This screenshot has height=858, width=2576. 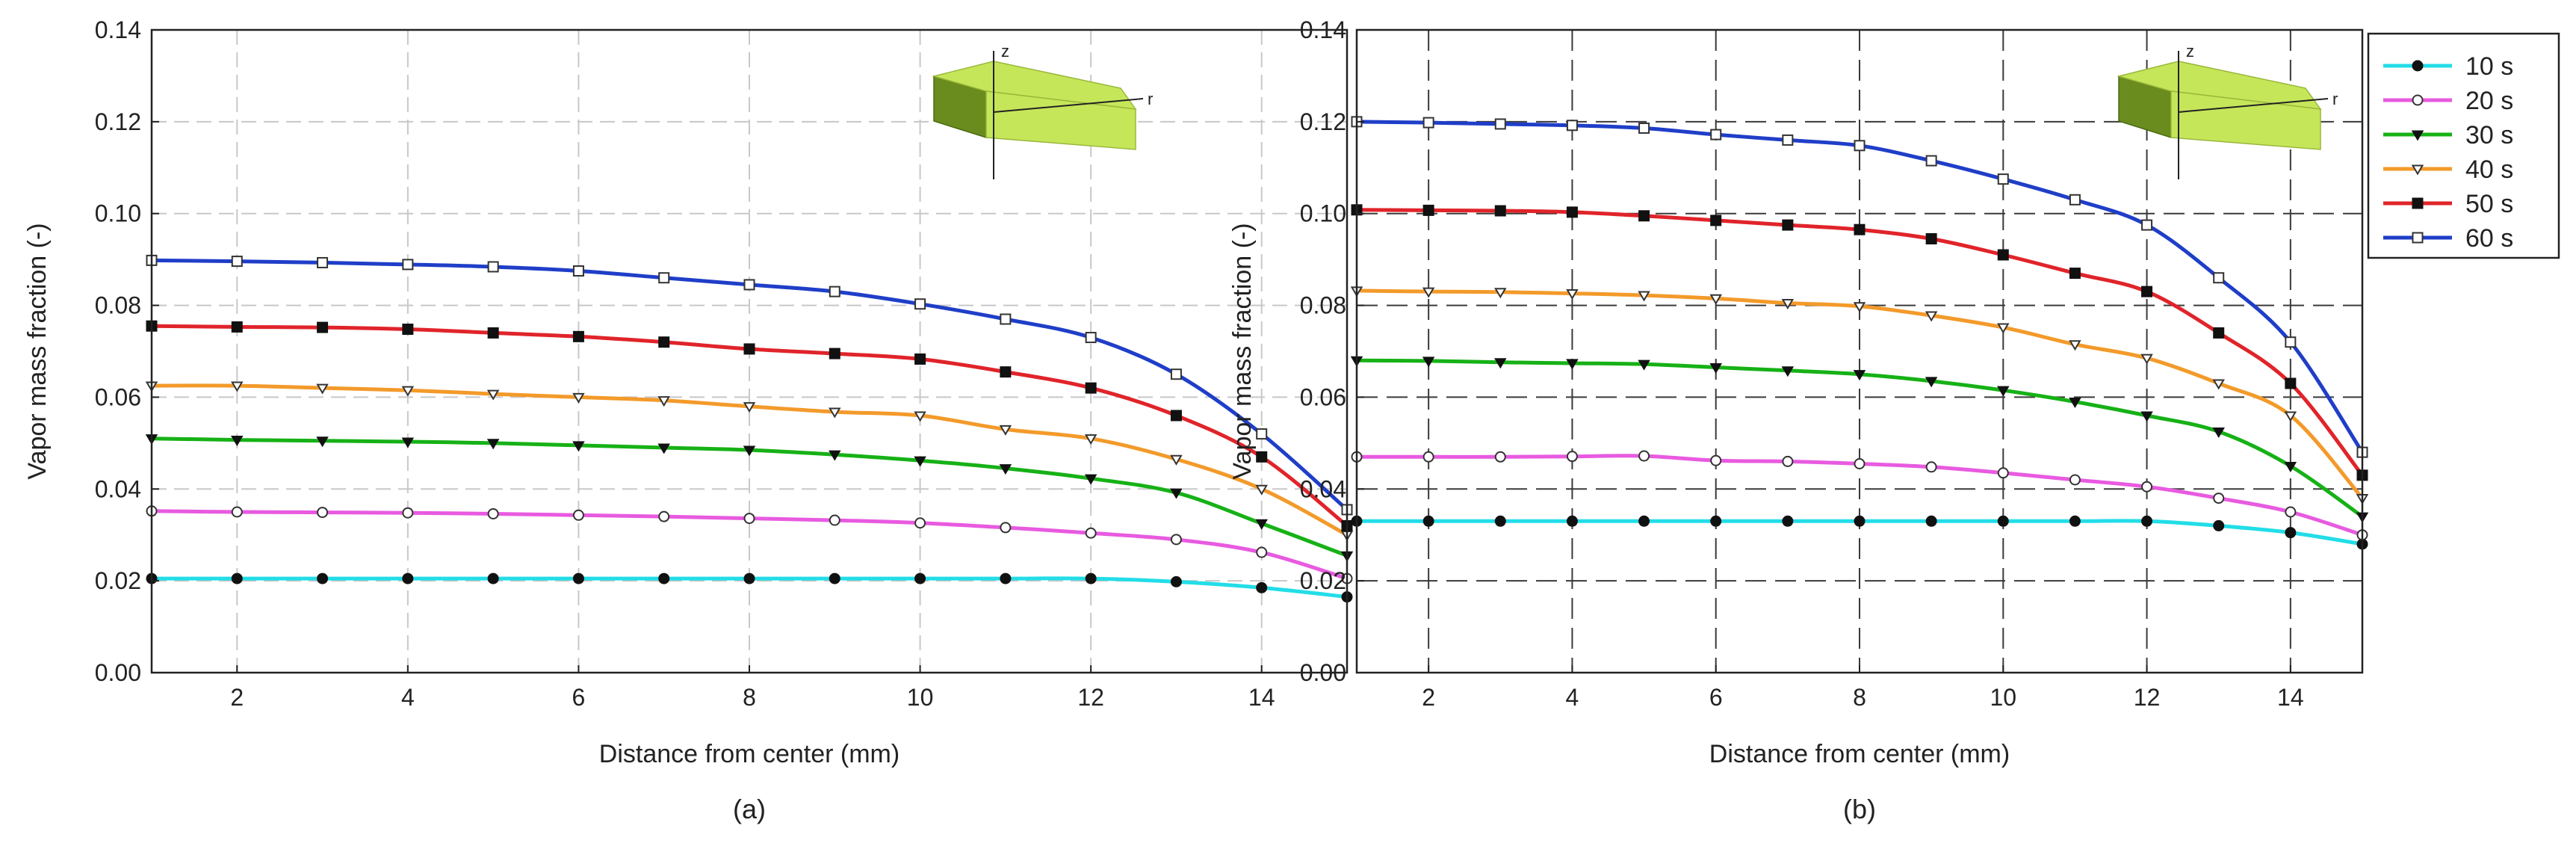 What do you see at coordinates (2003, 391) in the screenshot?
I see `point-30s-x10-b` at bounding box center [2003, 391].